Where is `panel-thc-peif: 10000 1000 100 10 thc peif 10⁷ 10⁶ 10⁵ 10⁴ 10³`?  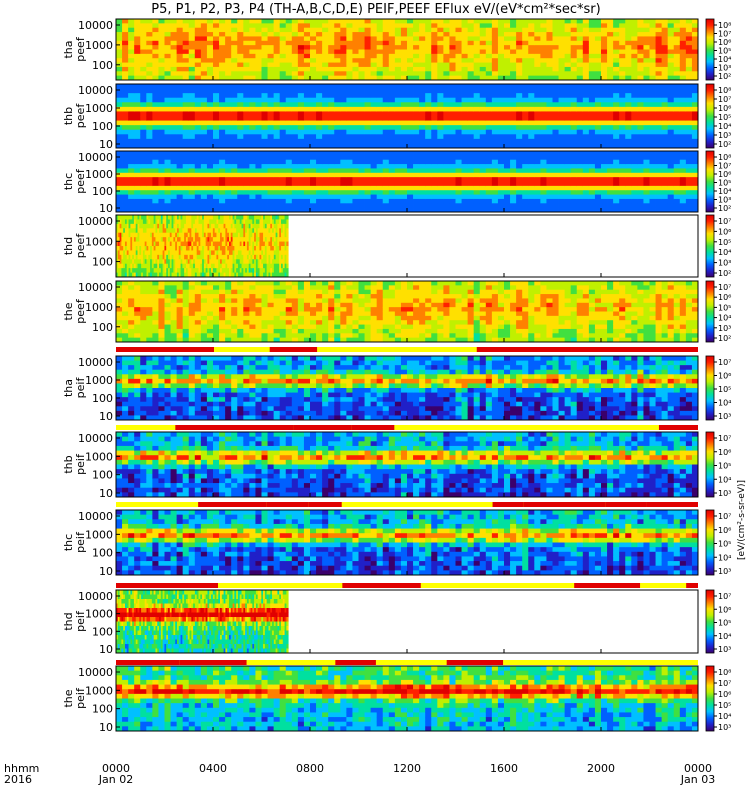 panel-thc-peif: 10000 1000 100 10 thc peif 10⁷ 10⁶ 10⁵ 10⁴ 10³ is located at coordinates (396, 543).